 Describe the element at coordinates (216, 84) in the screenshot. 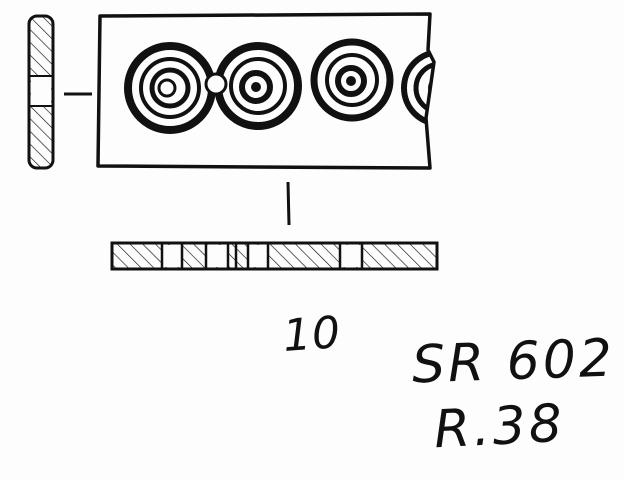

I see `rivet-hole` at that location.